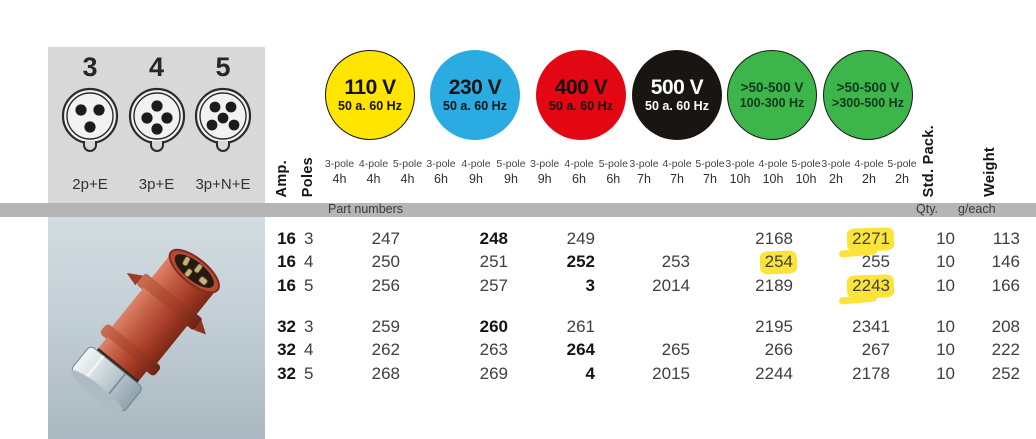  I want to click on voltage-badge-50-500v-300-500hz: >50-500 V >300-500 Hz, so click(868, 95).